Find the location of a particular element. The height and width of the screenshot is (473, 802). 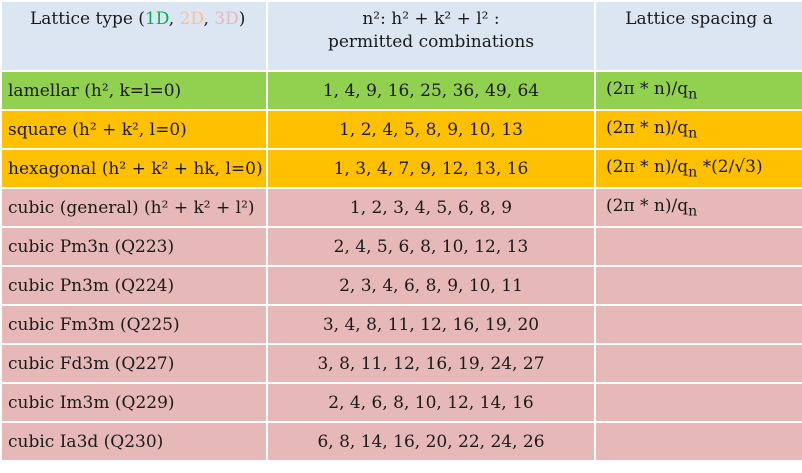

combinations-cell: 2, 4, 6, 8, 10, 12, 14, 16 is located at coordinates (431, 402).